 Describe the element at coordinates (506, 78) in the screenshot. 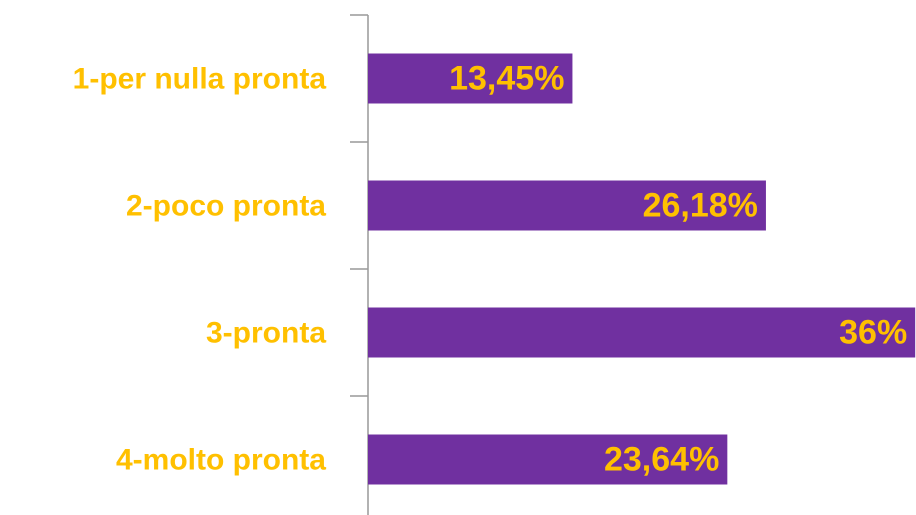

I see `data-label: 13,45%` at that location.